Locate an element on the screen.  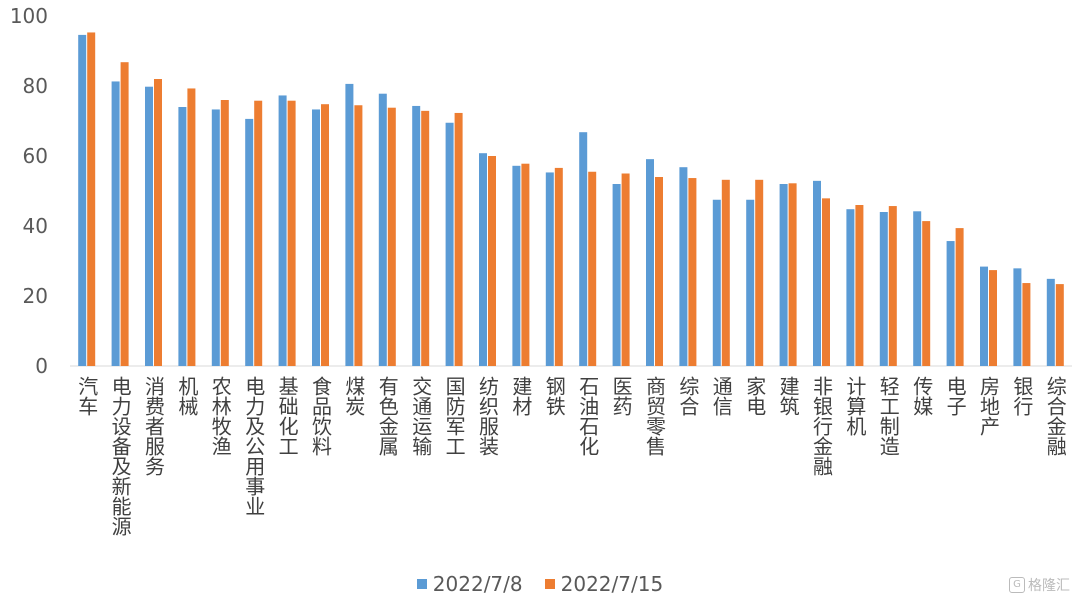
x-tick-label: 石油石化 is located at coordinates (587, 416).